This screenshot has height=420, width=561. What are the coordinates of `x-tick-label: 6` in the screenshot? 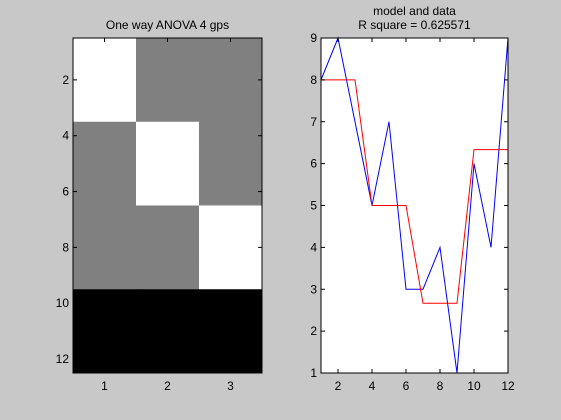 It's located at (406, 386).